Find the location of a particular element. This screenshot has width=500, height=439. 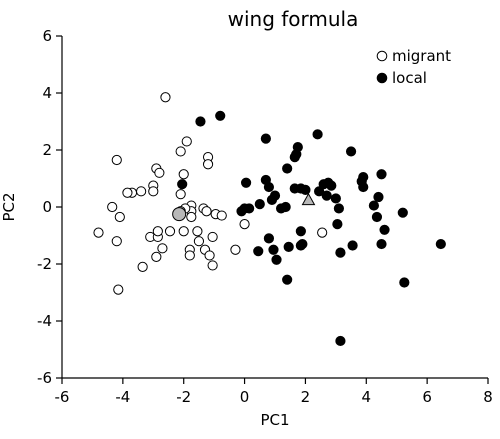

x-tick-label: 2 is located at coordinates (306, 397).